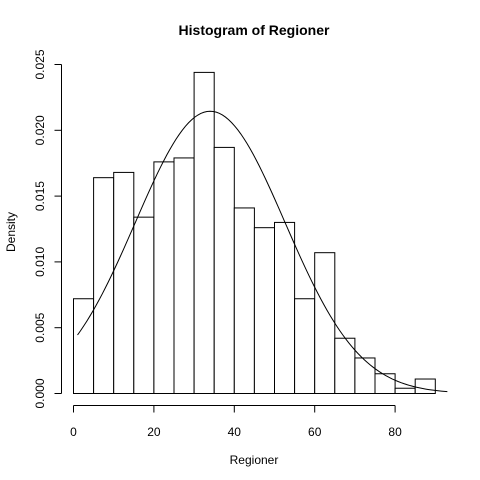  I want to click on y-tick-label: 0.020, so click(40, 130).